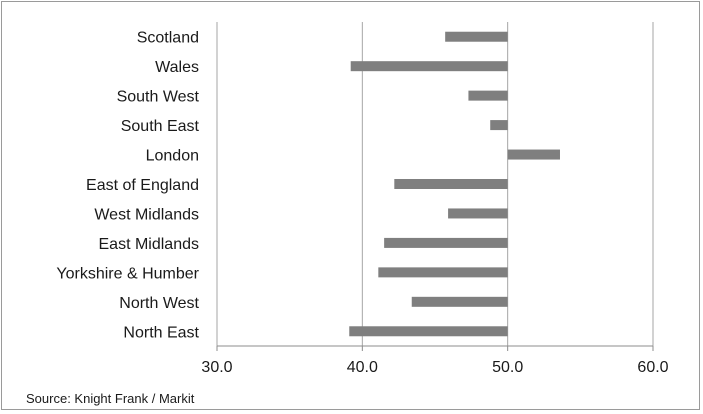 The image size is (703, 414). What do you see at coordinates (177, 67) in the screenshot?
I see `category-label: Wales` at bounding box center [177, 67].